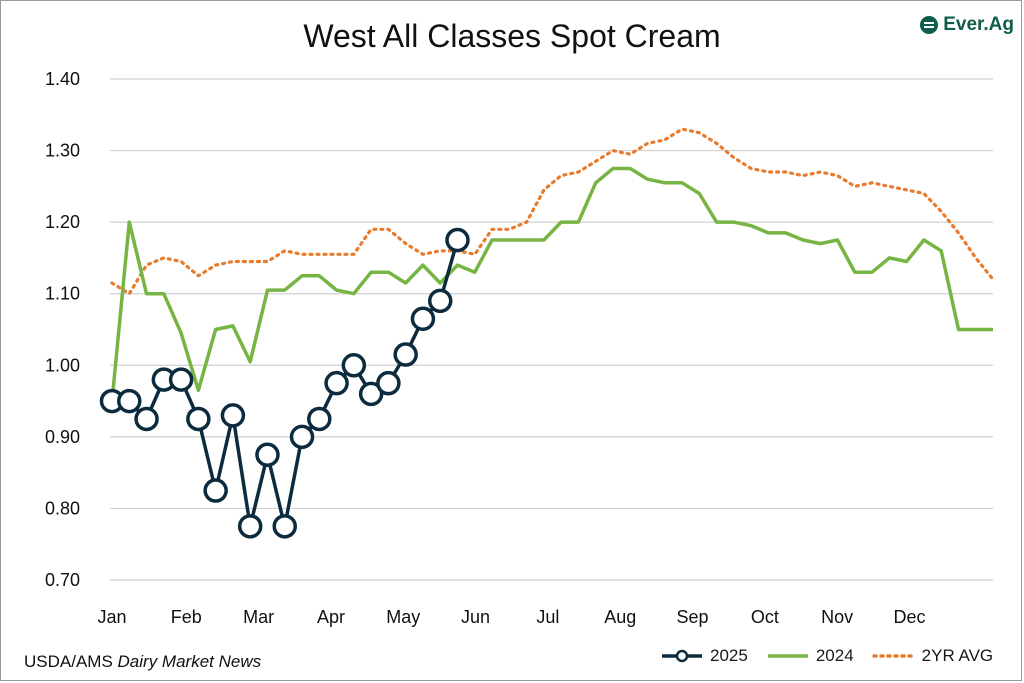 Image resolution: width=1024 pixels, height=683 pixels. What do you see at coordinates (511, 617) in the screenshot?
I see `x-axis: Jan Feb Mar Apr May Jun Jul Aug Sep Oct Nov Dec` at bounding box center [511, 617].